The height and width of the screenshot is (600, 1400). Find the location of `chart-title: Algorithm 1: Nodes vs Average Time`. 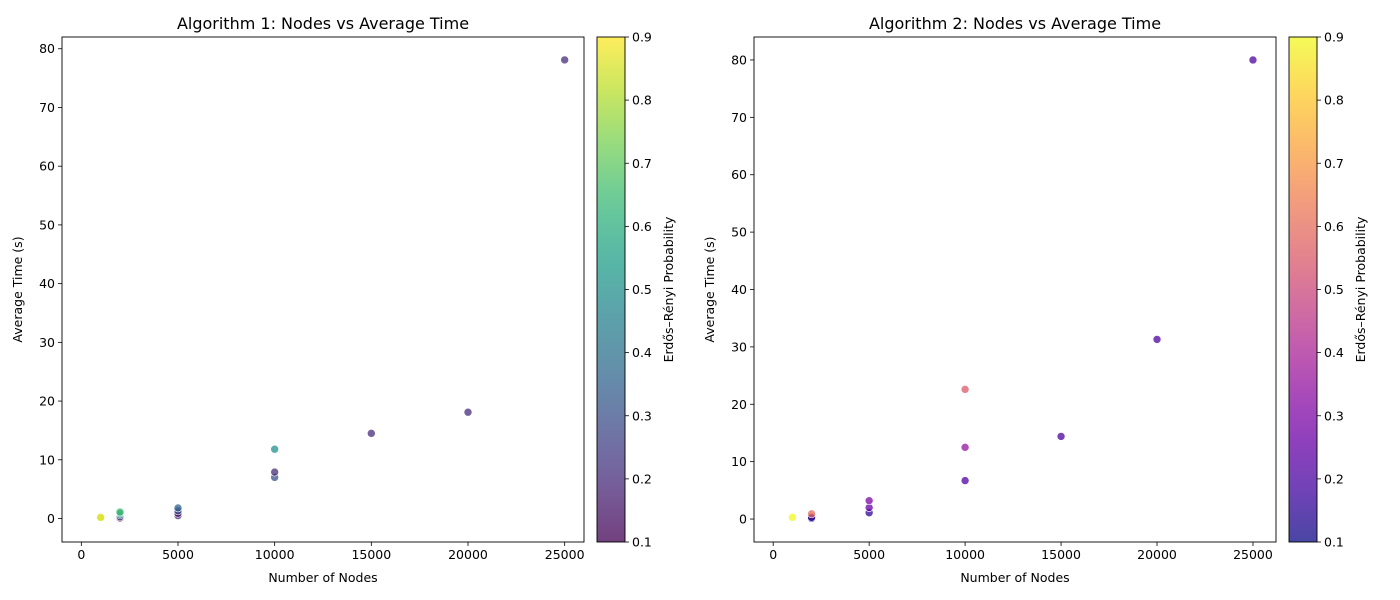

chart-title: Algorithm 1: Nodes vs Average Time is located at coordinates (323, 23).